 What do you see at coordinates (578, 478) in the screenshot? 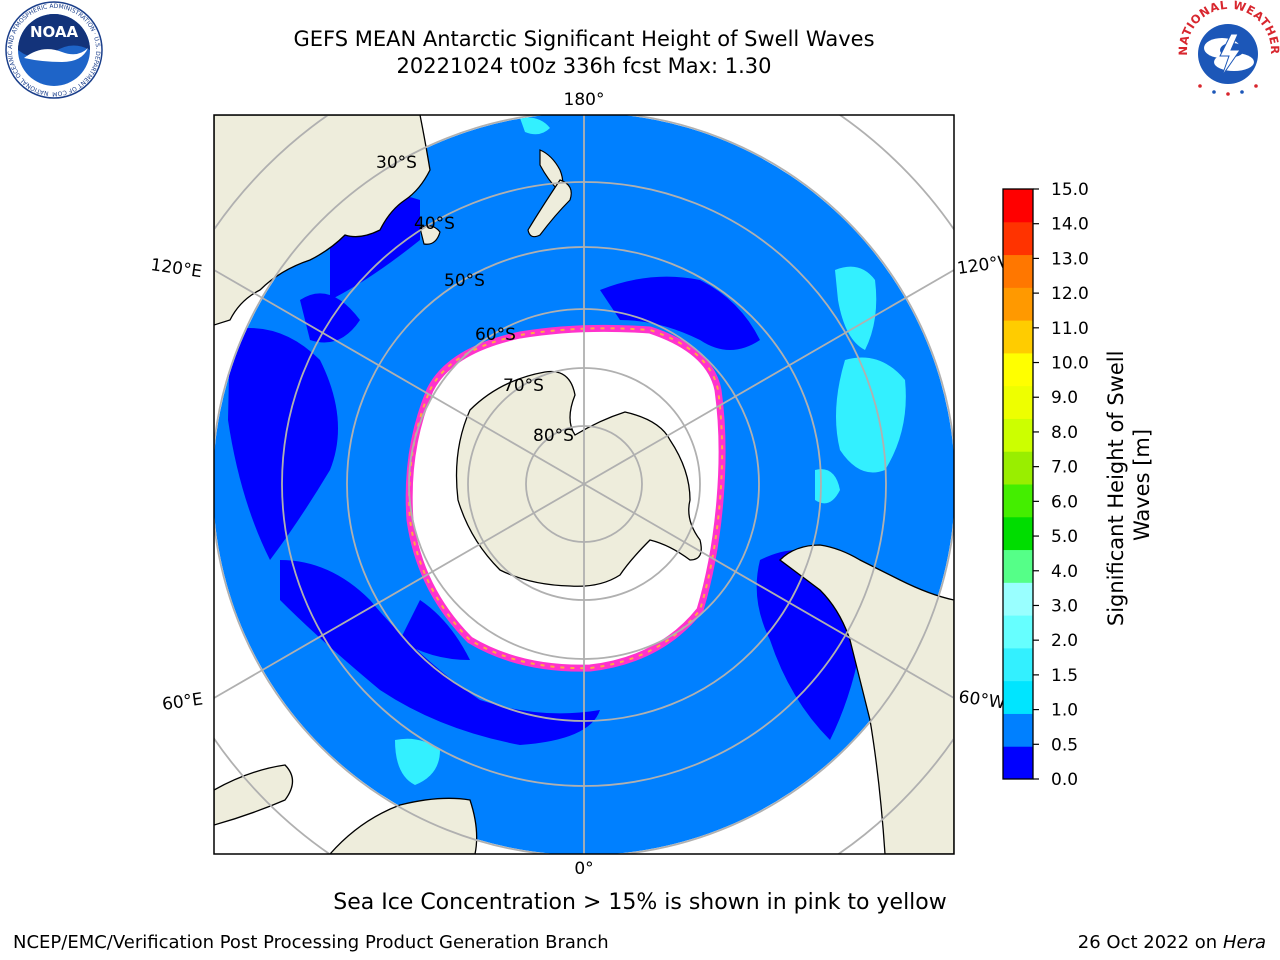
I see `antarctica-landmass` at bounding box center [578, 478].